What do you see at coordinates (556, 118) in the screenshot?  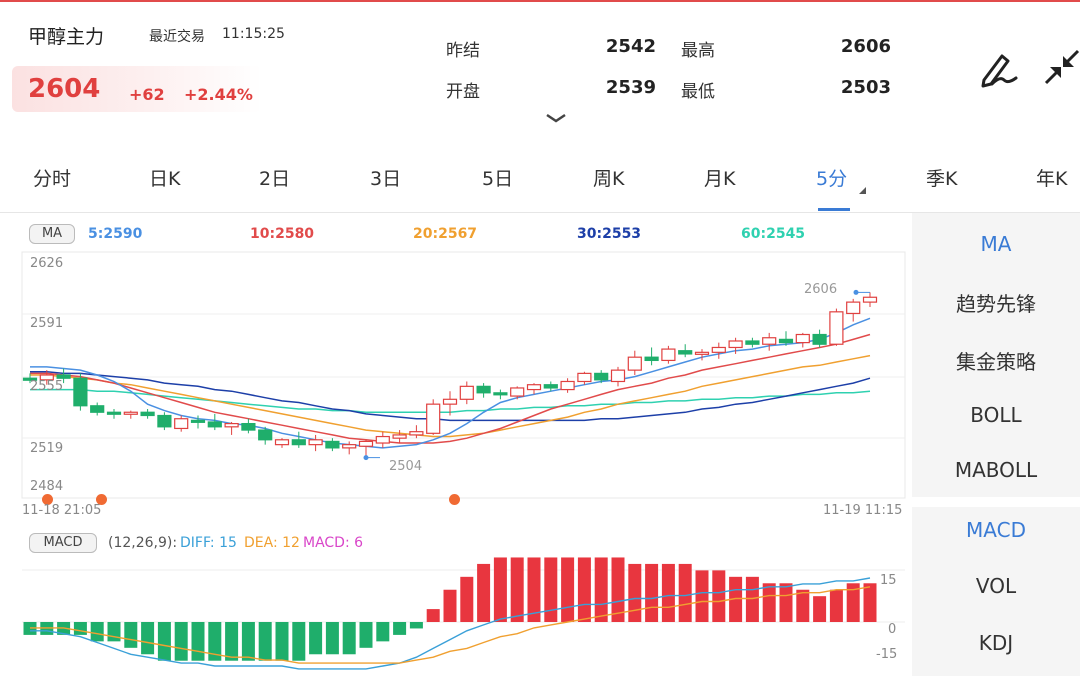 I see `chevron-down-icon` at bounding box center [556, 118].